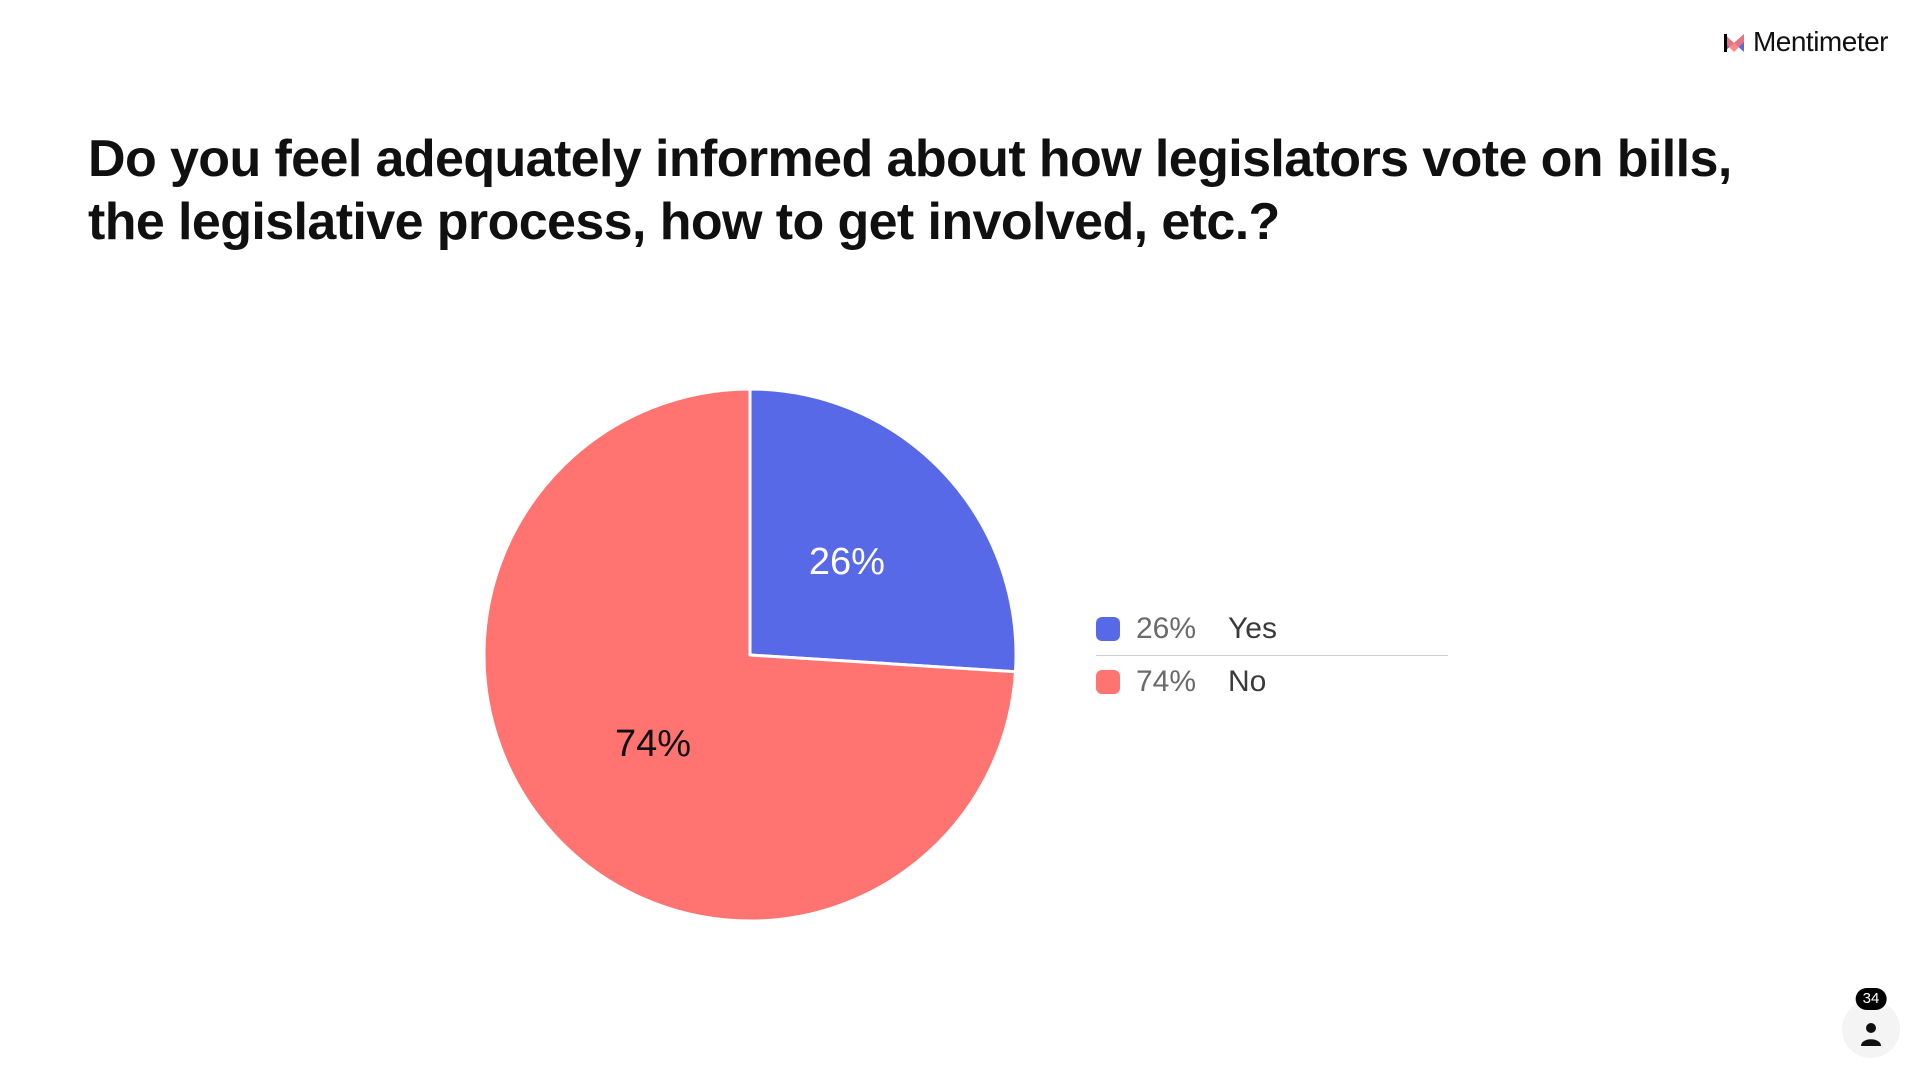 The height and width of the screenshot is (1080, 1920). I want to click on legend-percent-no: 74%, so click(1166, 681).